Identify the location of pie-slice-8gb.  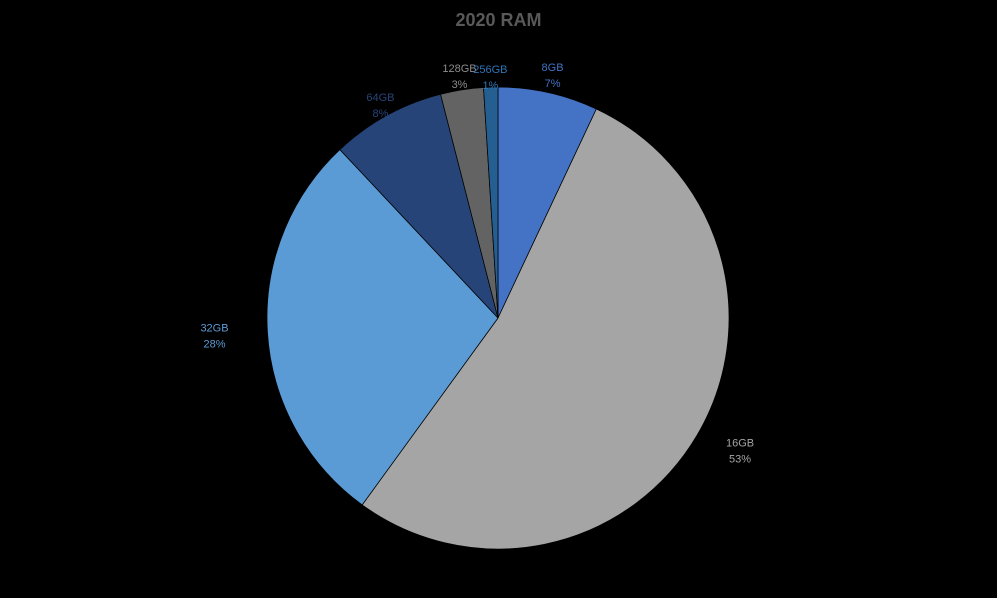
(547, 202).